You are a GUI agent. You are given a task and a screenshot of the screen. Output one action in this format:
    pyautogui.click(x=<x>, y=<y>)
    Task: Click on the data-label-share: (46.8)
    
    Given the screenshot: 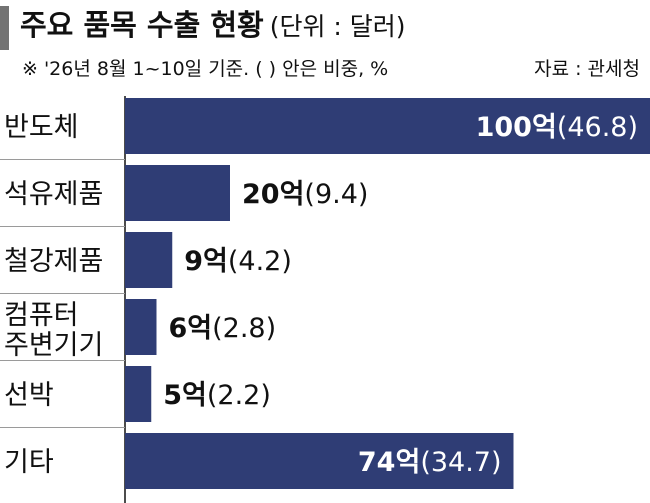 What is the action you would take?
    pyautogui.click(x=597, y=127)
    